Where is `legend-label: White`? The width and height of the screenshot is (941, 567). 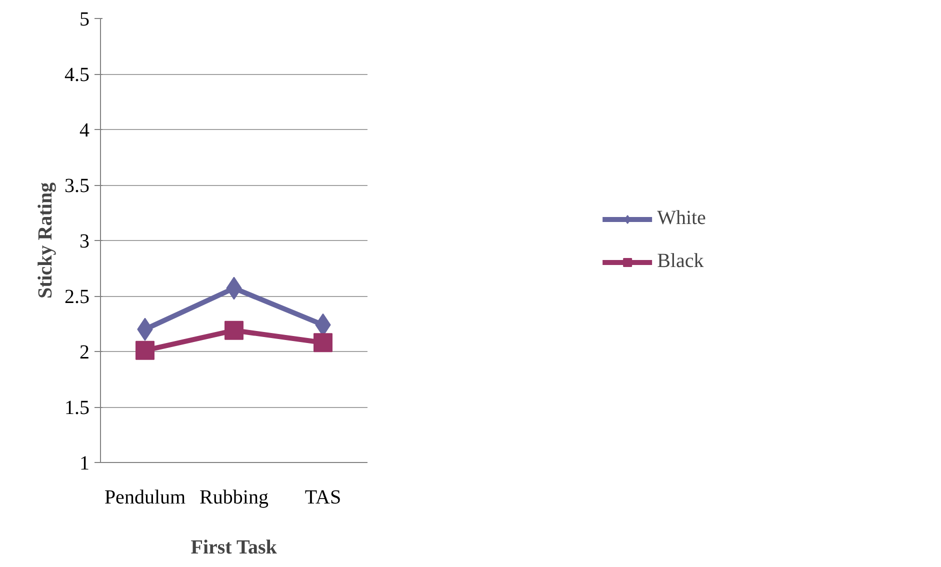
legend-label: White is located at coordinates (681, 218).